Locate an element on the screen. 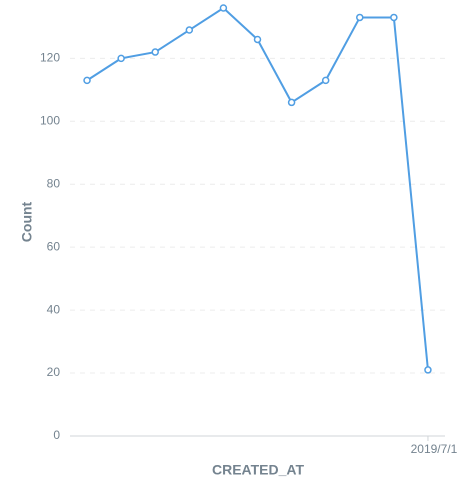 This screenshot has height=492, width=474. y-axis-title: Count is located at coordinates (27, 221).